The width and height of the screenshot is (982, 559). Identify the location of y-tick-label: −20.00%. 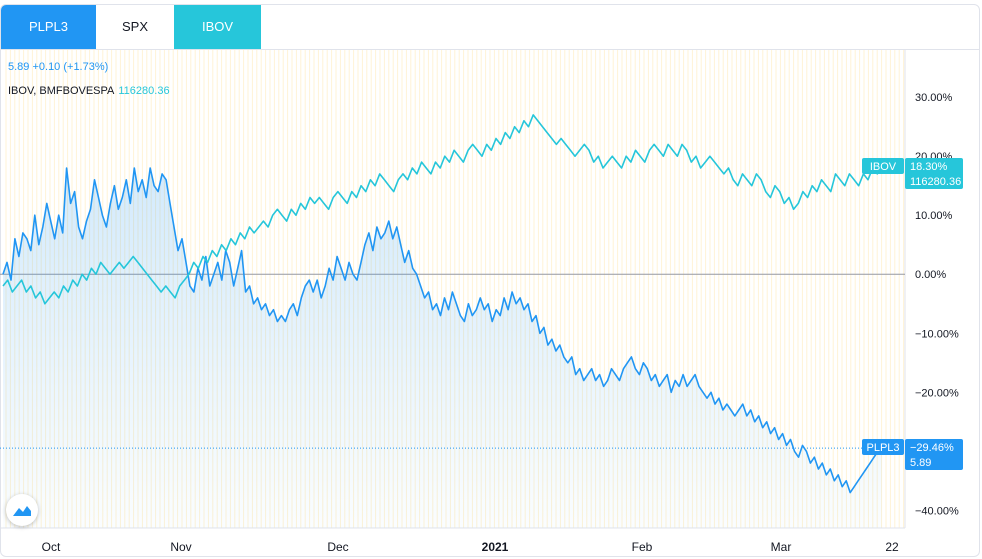
(937, 393).